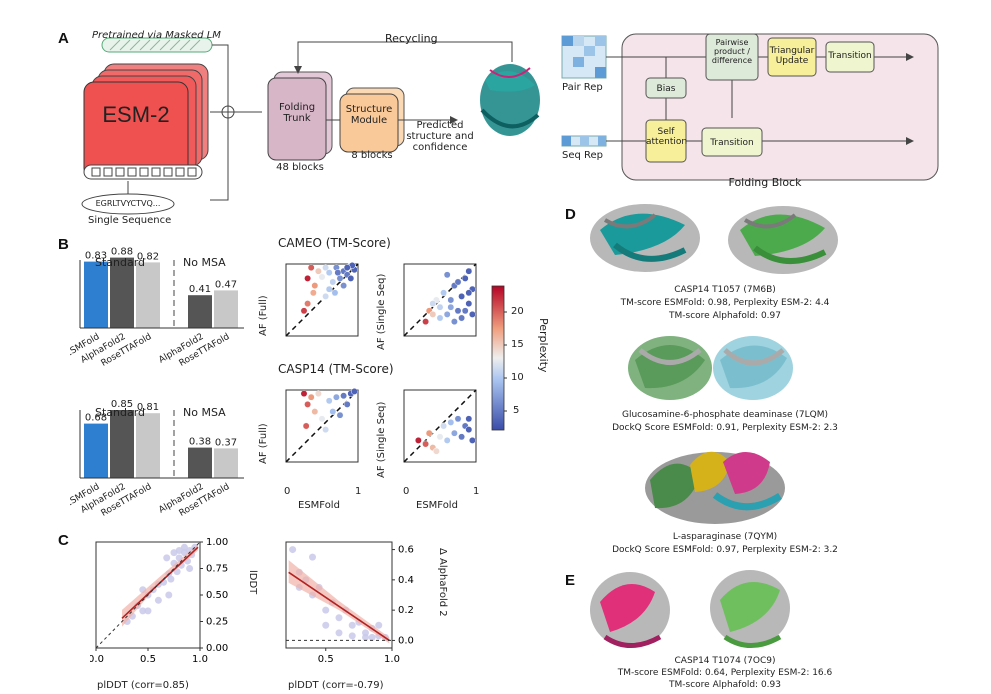 The width and height of the screenshot is (991, 694). I want to click on c-xtick-label: 0.5, so click(148, 659).